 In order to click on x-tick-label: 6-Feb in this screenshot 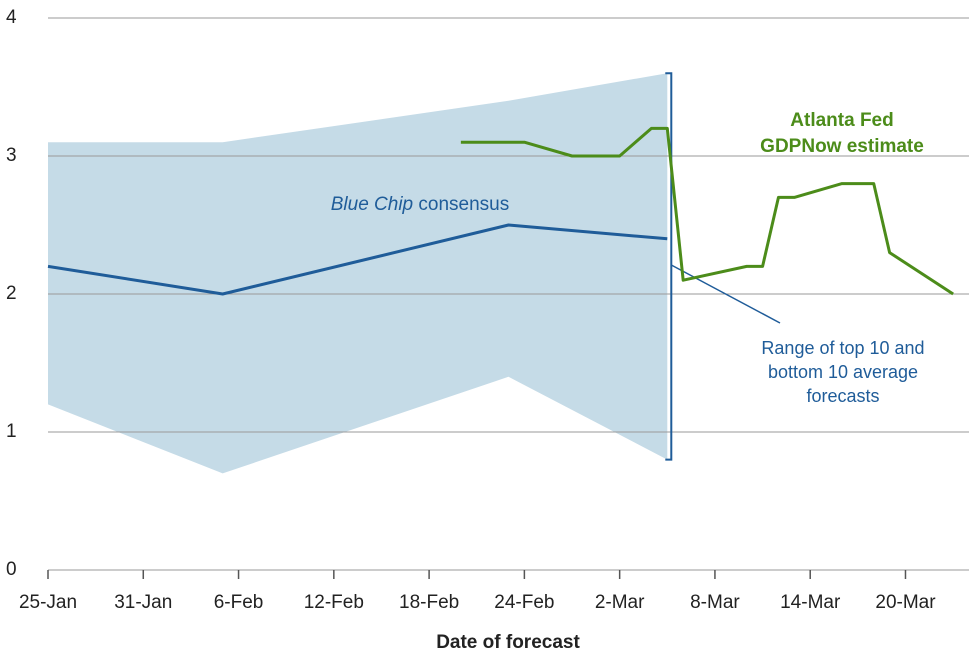, I will do `click(239, 602)`.